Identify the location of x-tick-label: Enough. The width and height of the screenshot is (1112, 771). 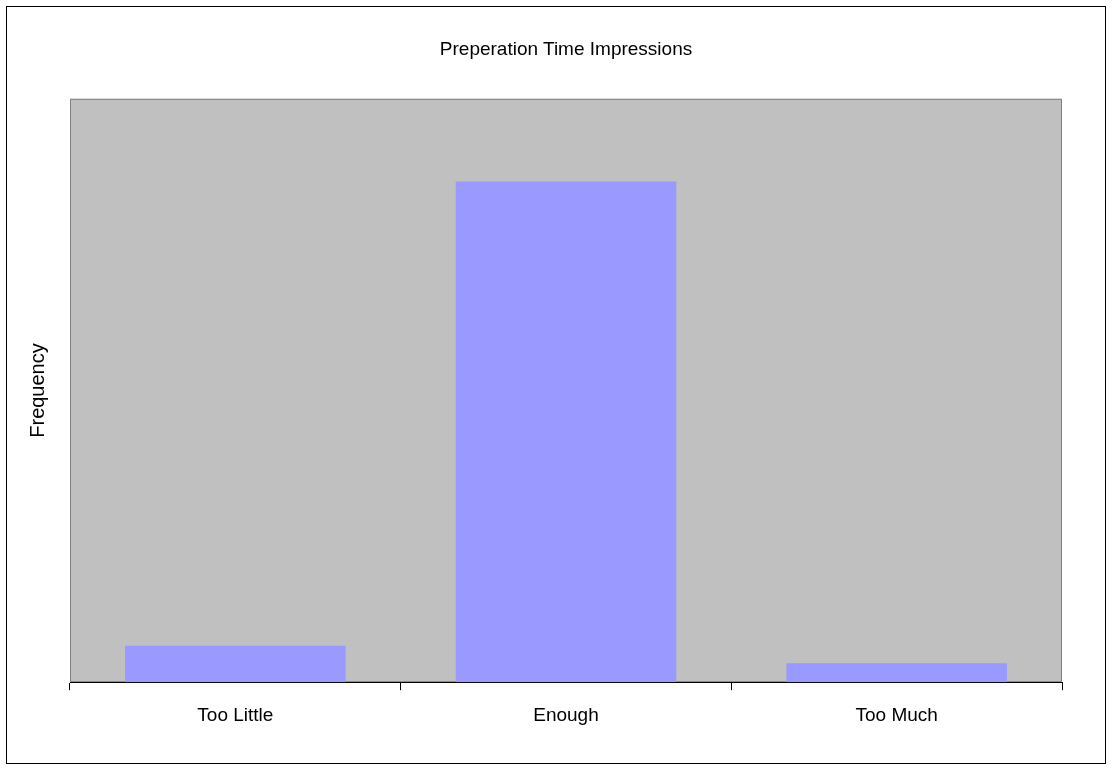
(566, 714).